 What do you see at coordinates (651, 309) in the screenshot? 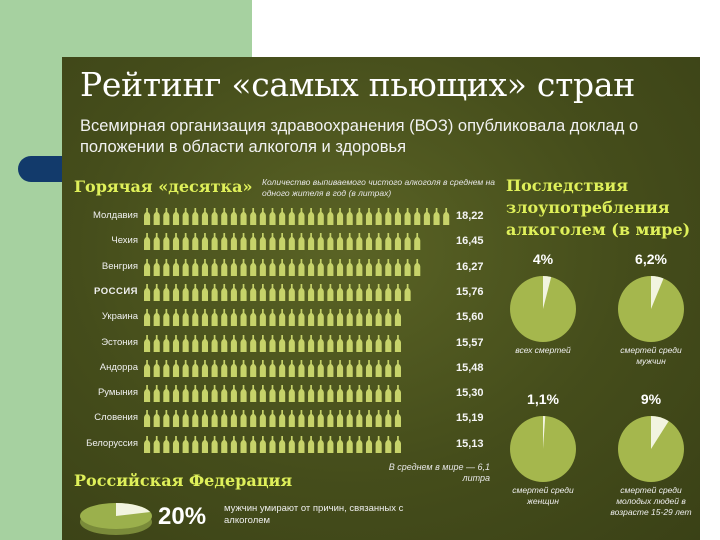
I see `pie-item: 6,2% смертей среди мужчин` at bounding box center [651, 309].